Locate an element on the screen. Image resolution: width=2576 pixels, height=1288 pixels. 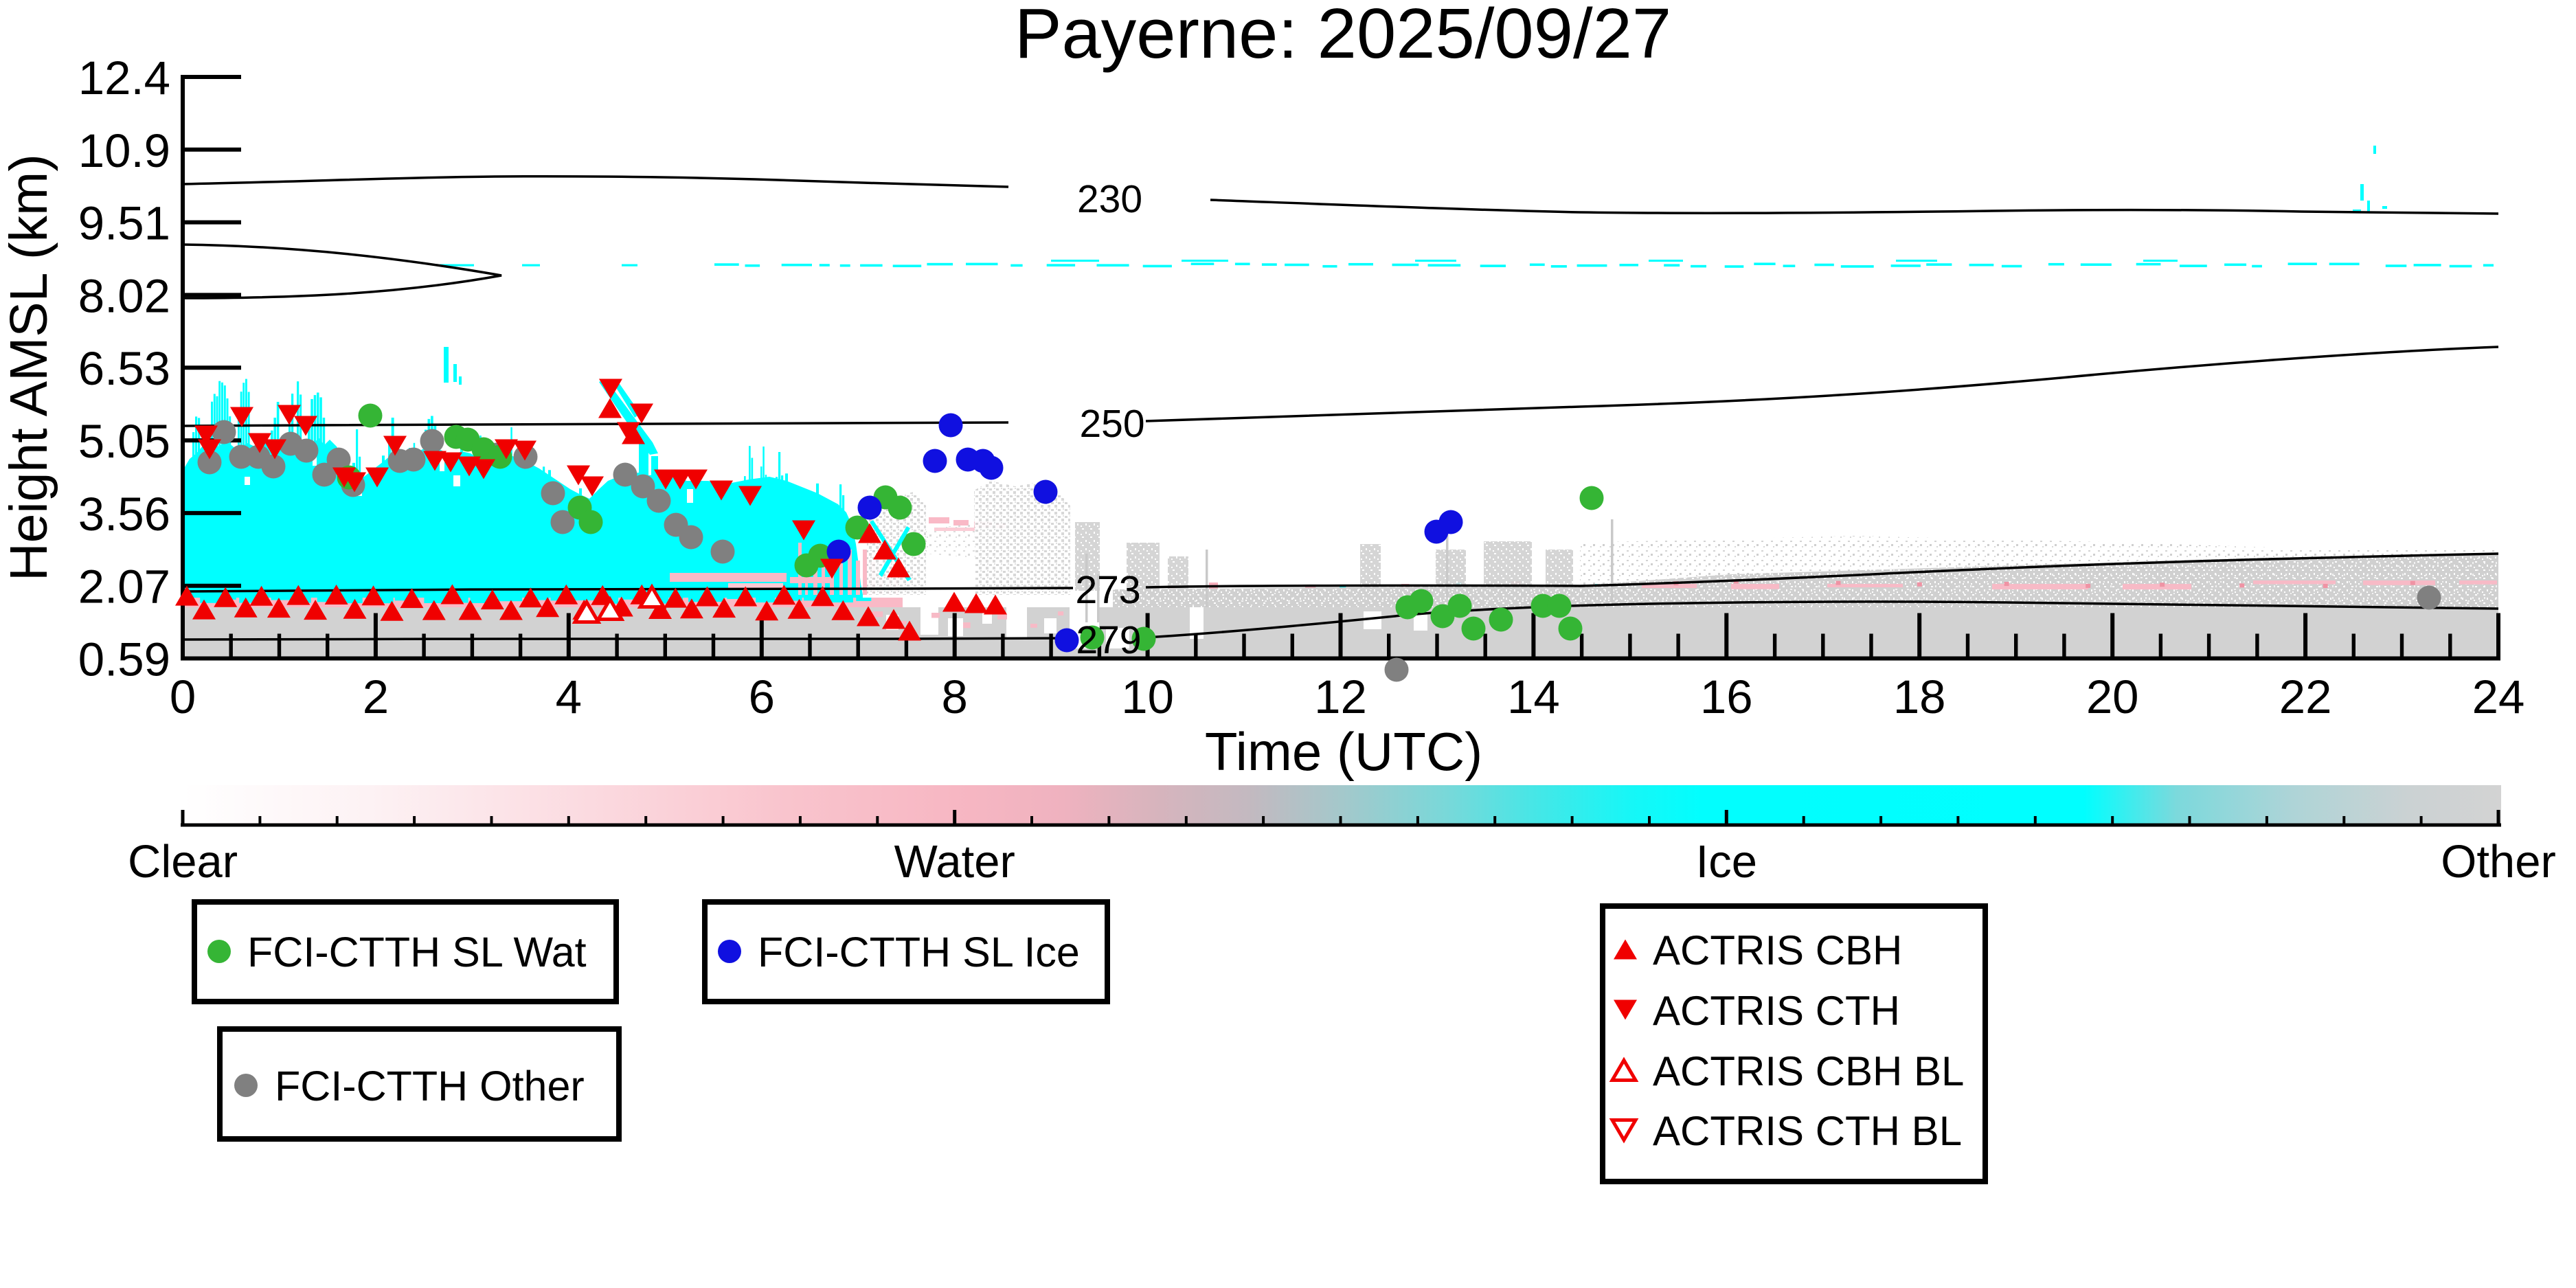
svg-text: ACTRIS CBH BL is located at coordinates (1808, 1071).